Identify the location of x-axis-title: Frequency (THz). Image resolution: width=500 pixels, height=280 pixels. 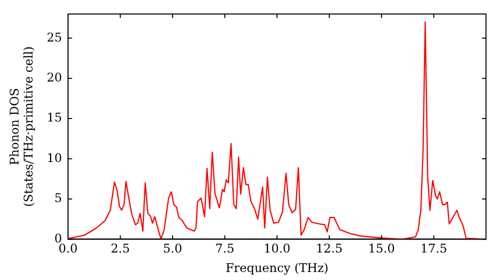
(277, 267).